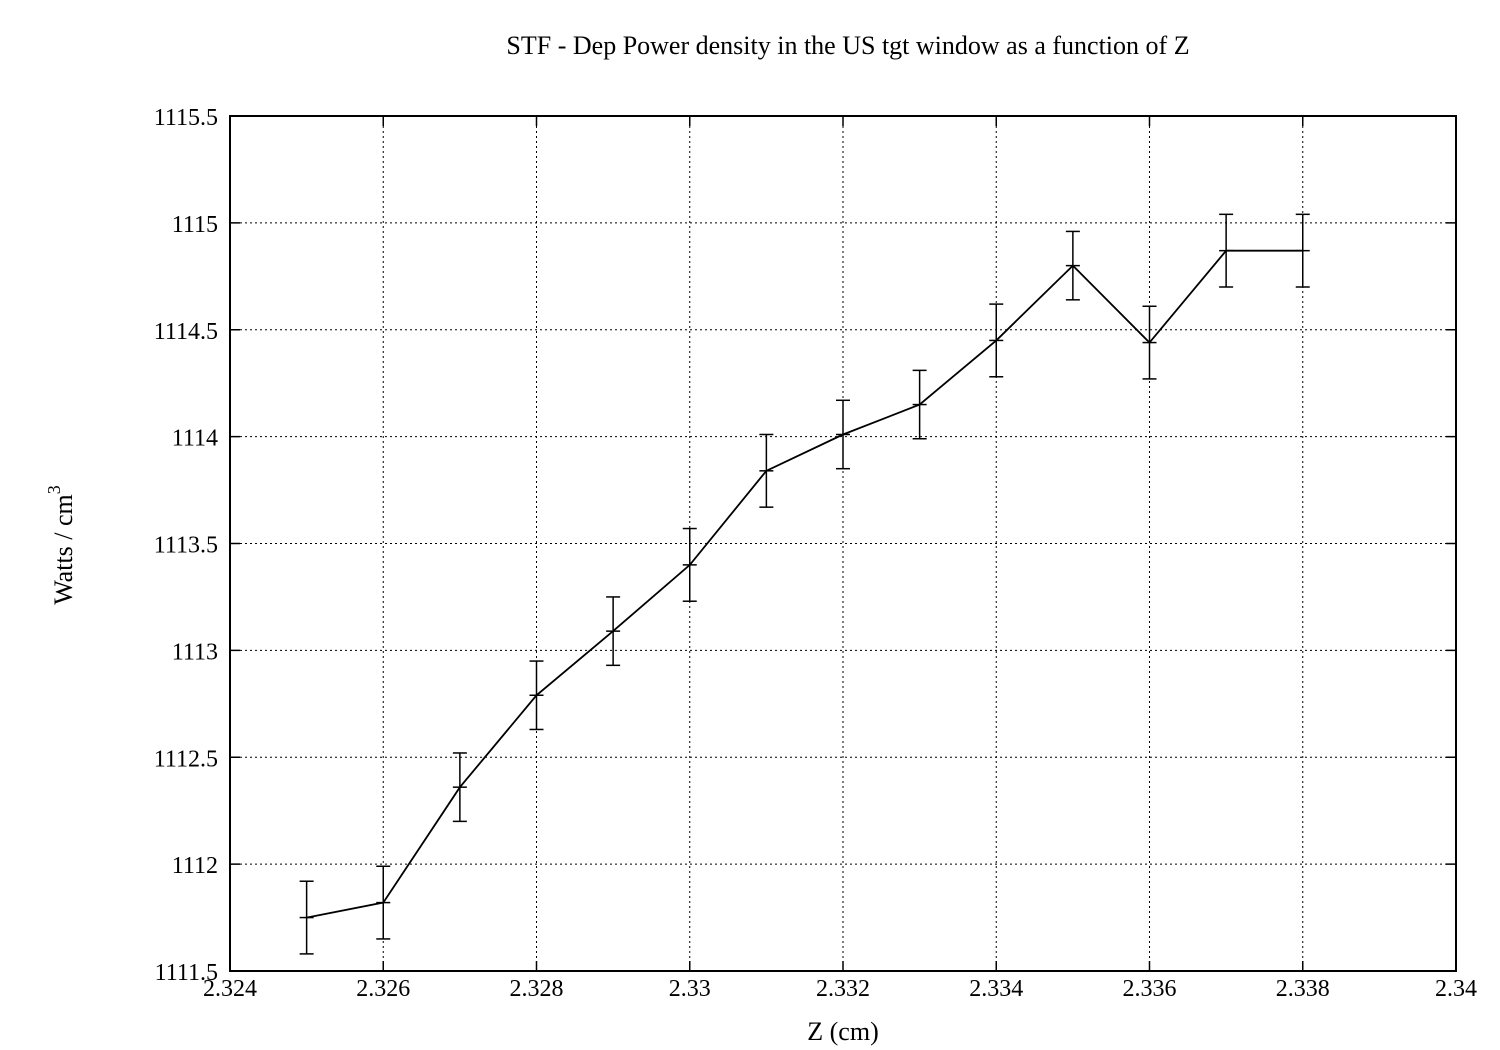  I want to click on y-axis-label-text: Watts / cm, so click(63, 549).